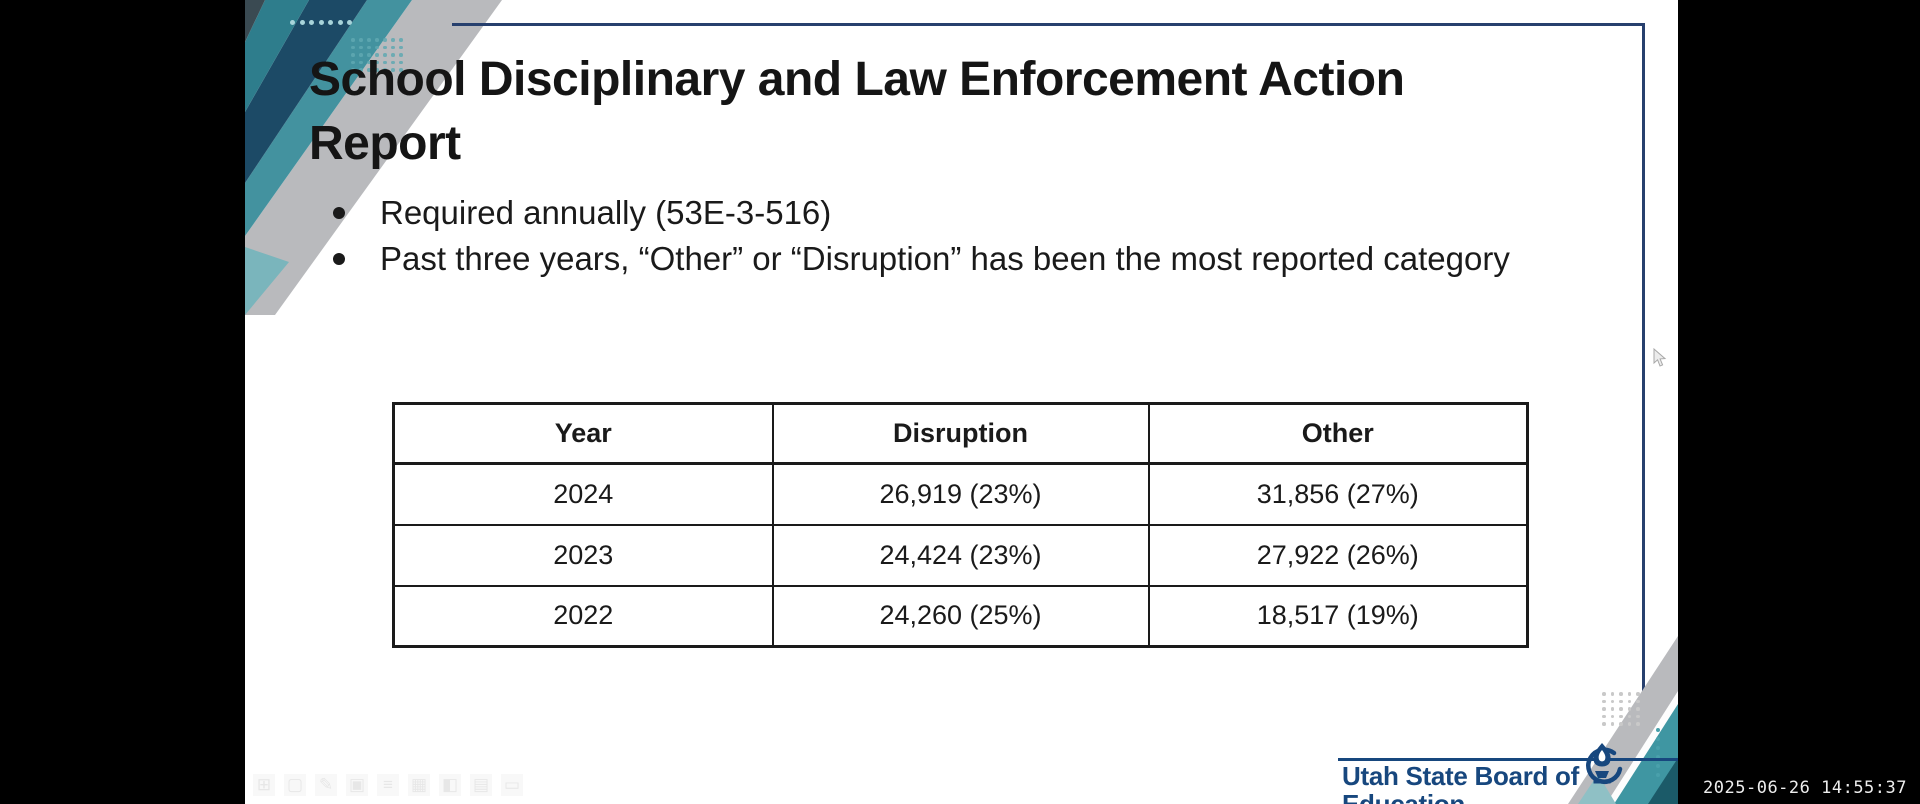  I want to click on table-cell: 26,919 (23%), so click(960, 494).